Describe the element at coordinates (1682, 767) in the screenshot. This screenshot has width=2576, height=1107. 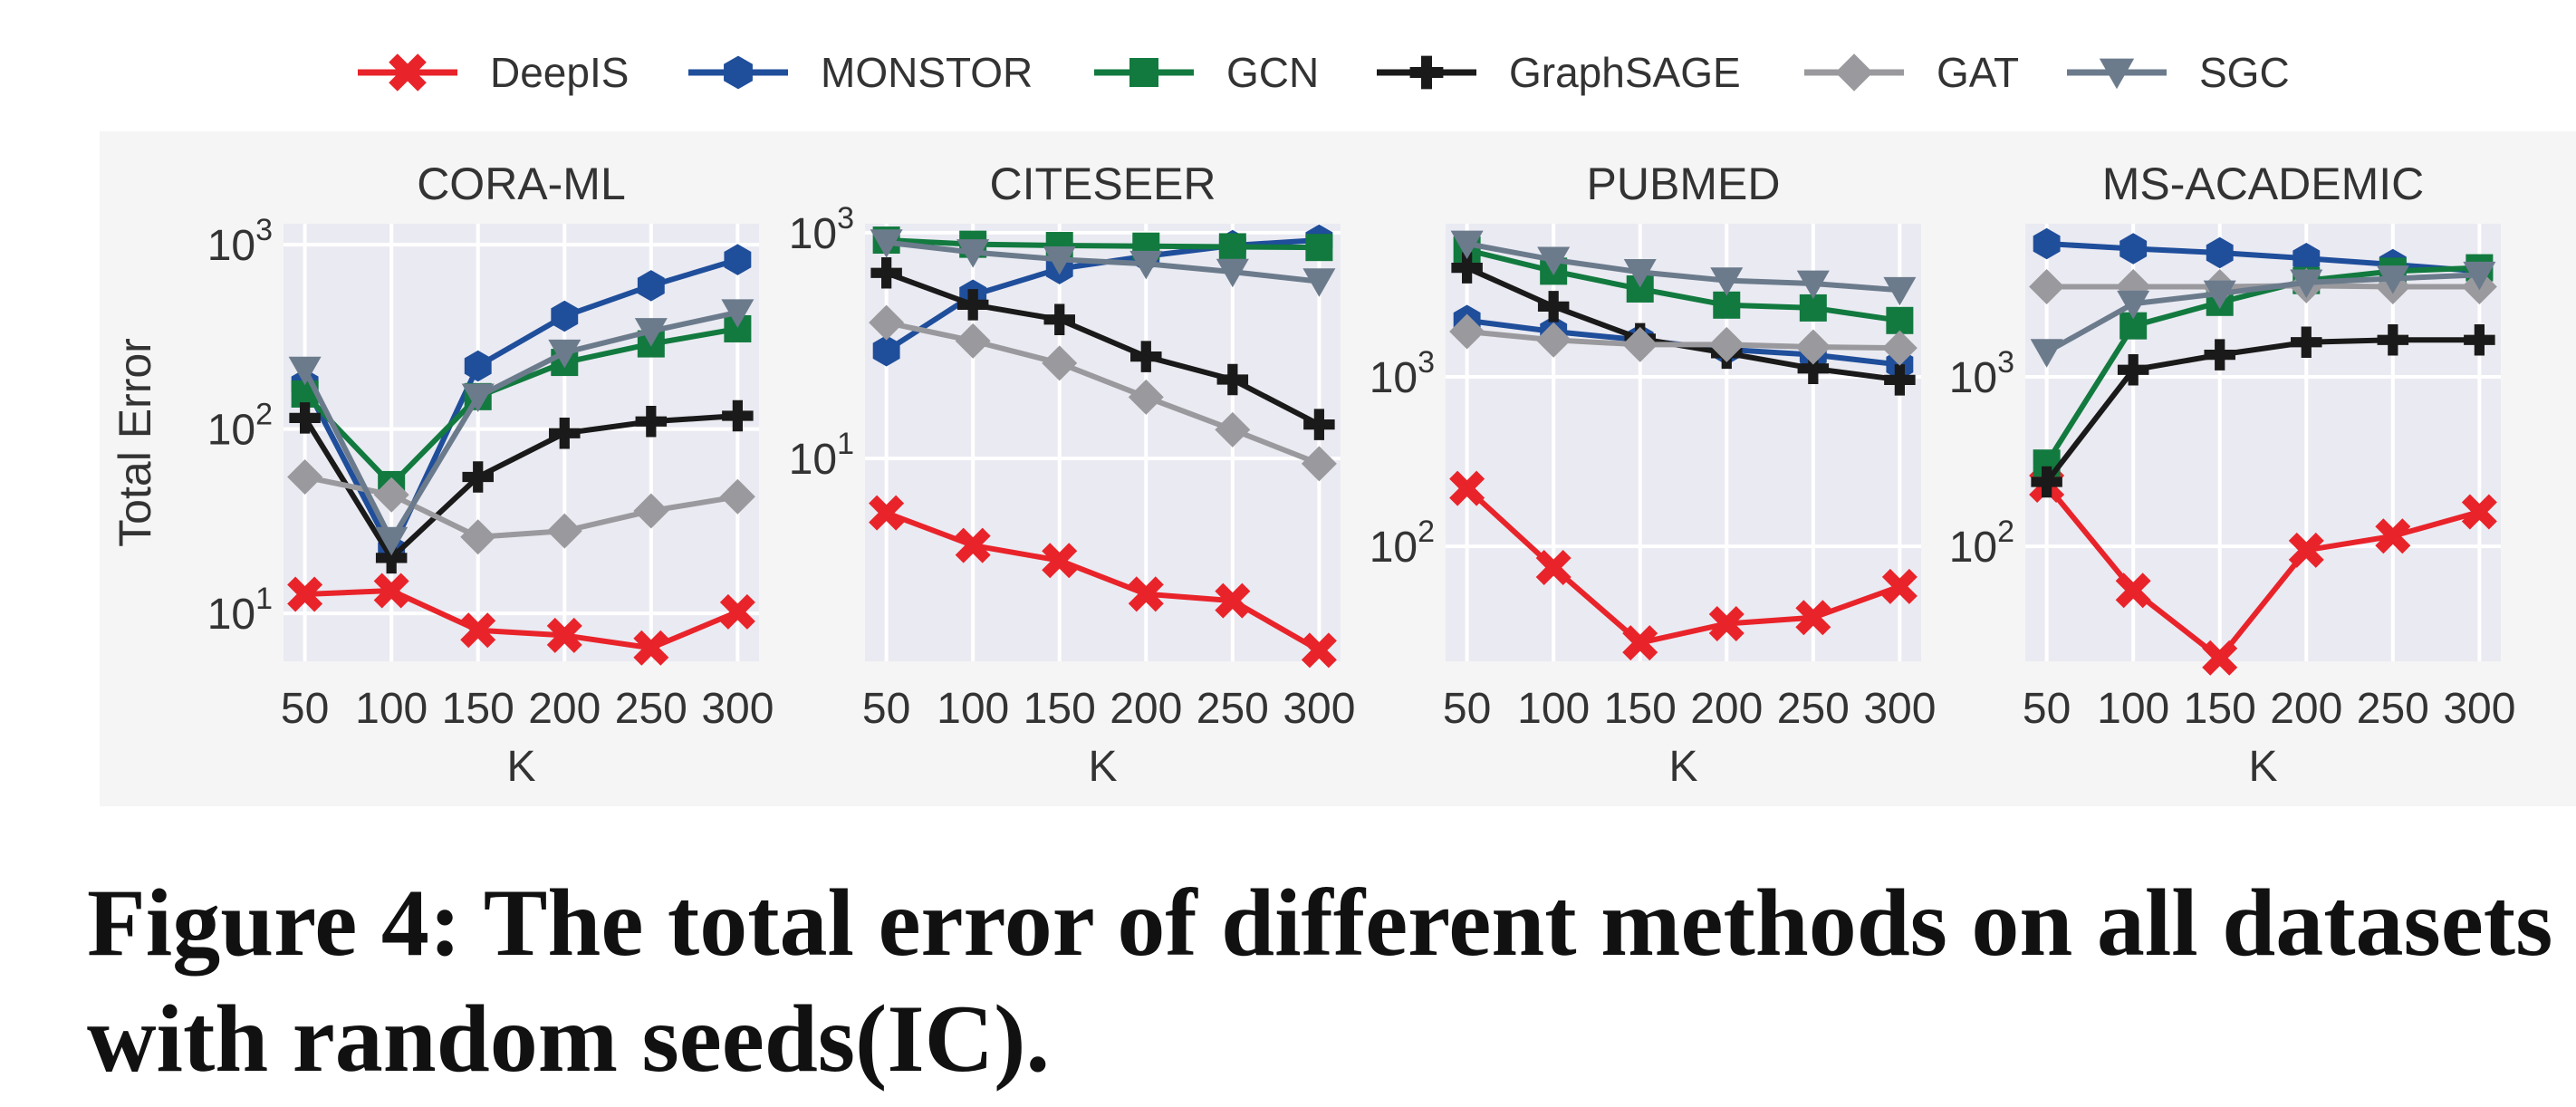
I see `x-axis-label: K` at that location.